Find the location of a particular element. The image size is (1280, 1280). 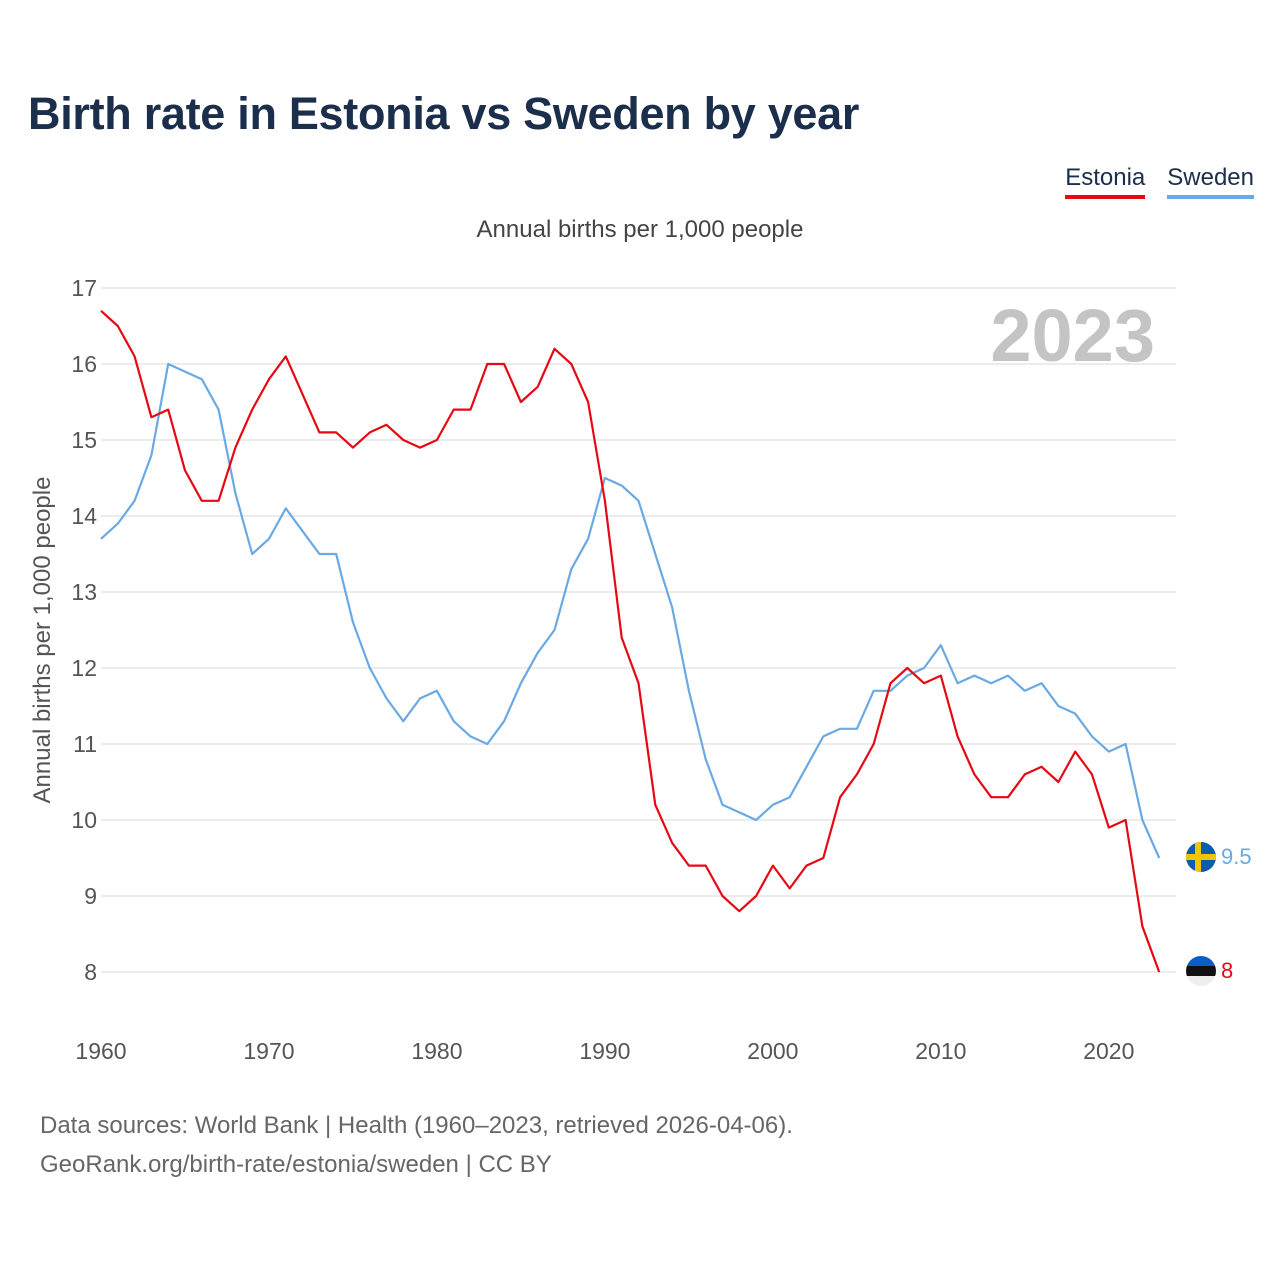

y-tick-label: 9 is located at coordinates (90, 896).